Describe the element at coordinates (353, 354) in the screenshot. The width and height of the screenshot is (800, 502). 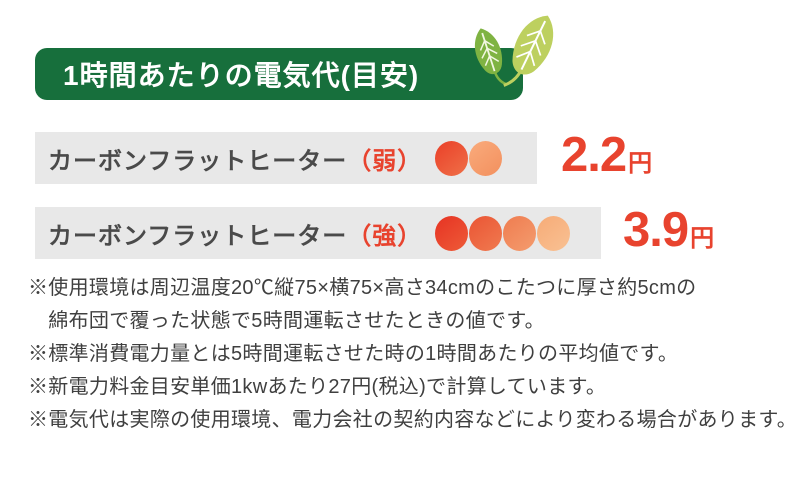
I see `footnote-line-3: ※標準消費電力量とは5時間運転させた時の1時間あたりの平均値です。` at that location.